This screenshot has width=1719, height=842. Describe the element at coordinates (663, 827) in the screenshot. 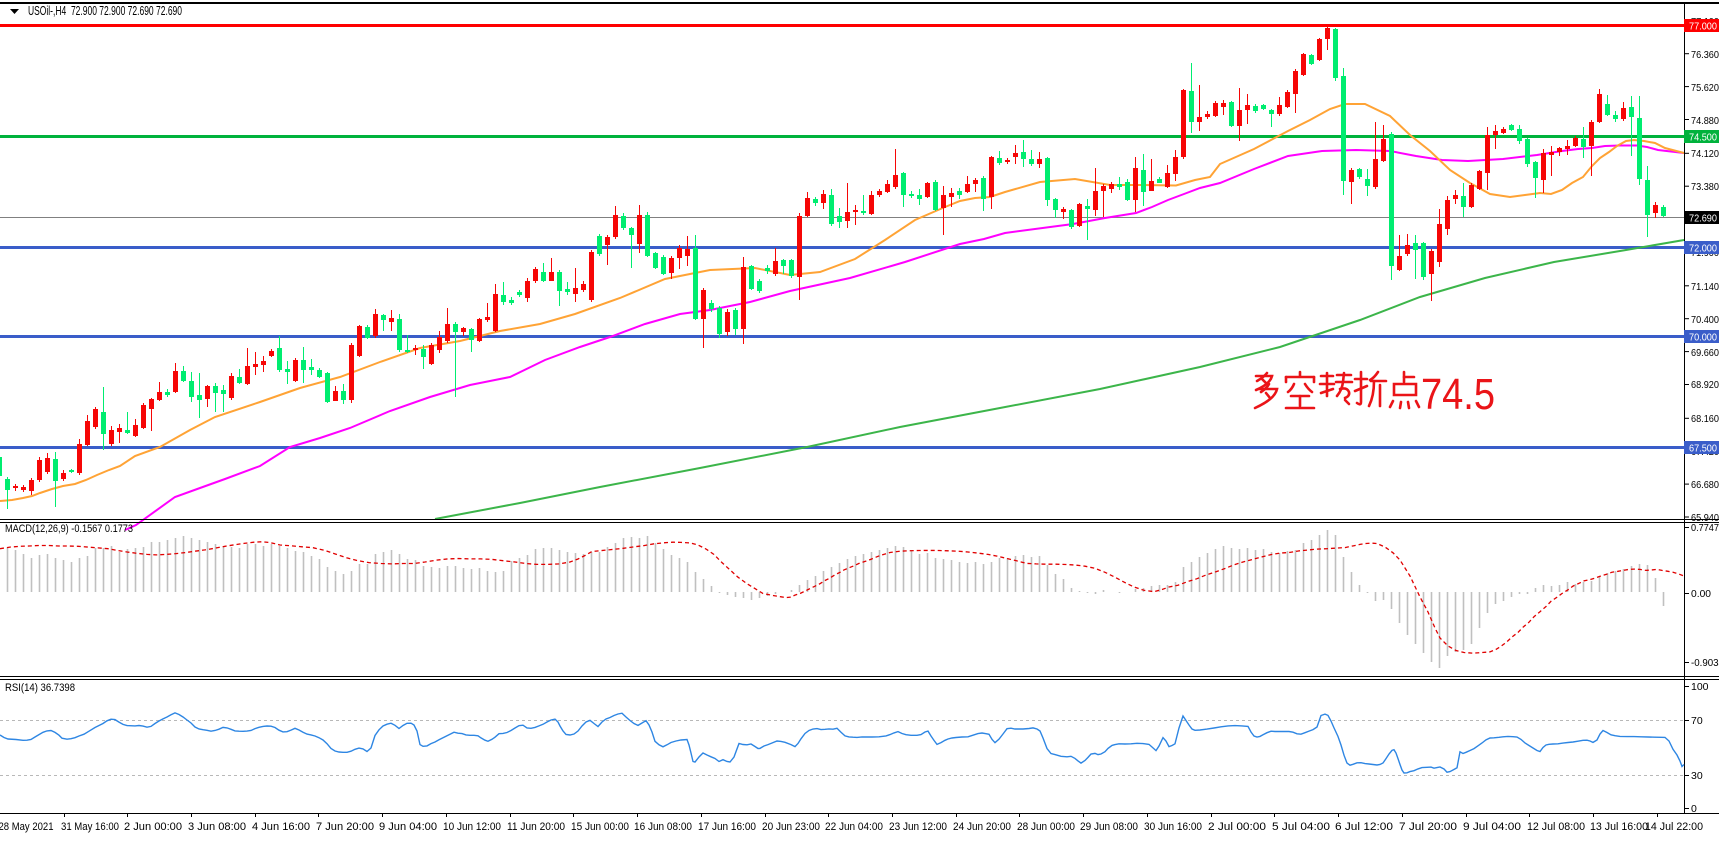

I see `svg-text: 16 Jun 08:00` at that location.